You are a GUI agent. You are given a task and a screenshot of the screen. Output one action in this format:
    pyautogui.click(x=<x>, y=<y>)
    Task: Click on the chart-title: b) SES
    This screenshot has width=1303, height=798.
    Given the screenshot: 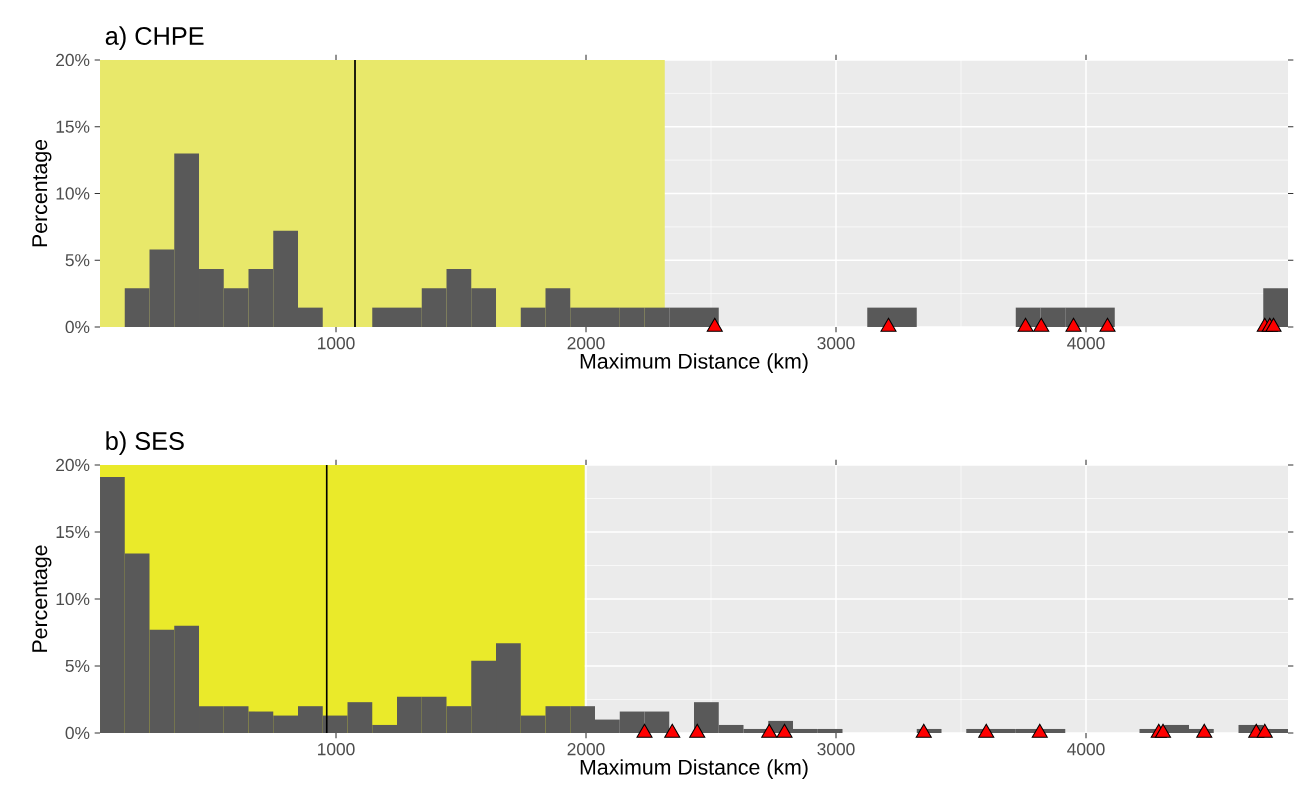 What is the action you would take?
    pyautogui.click(x=145, y=443)
    